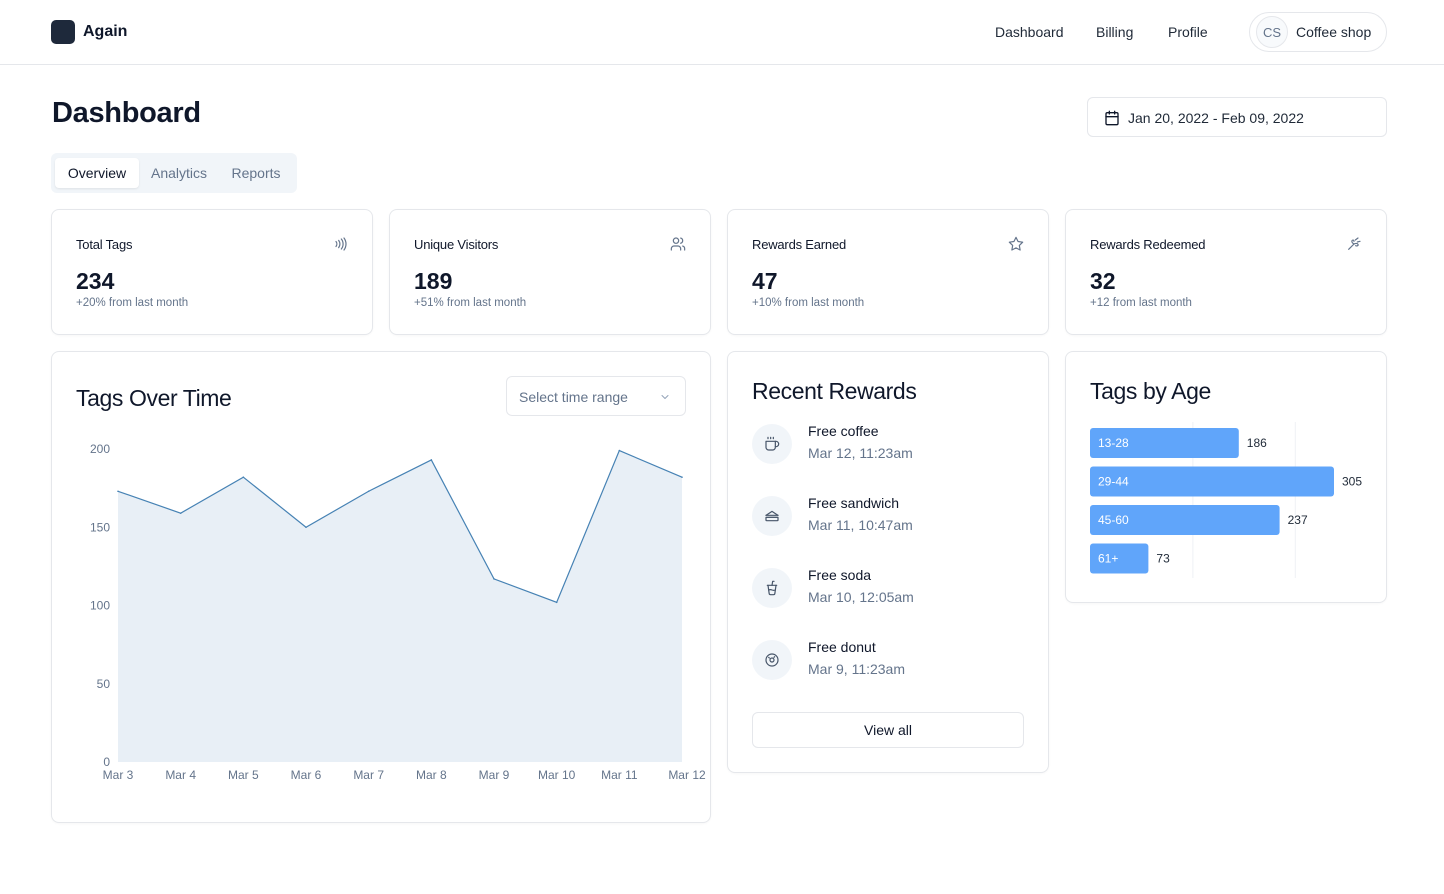 The height and width of the screenshot is (894, 1444). Describe the element at coordinates (1029, 32) in the screenshot. I see `nav-link-dashboard: Dashboard` at that location.